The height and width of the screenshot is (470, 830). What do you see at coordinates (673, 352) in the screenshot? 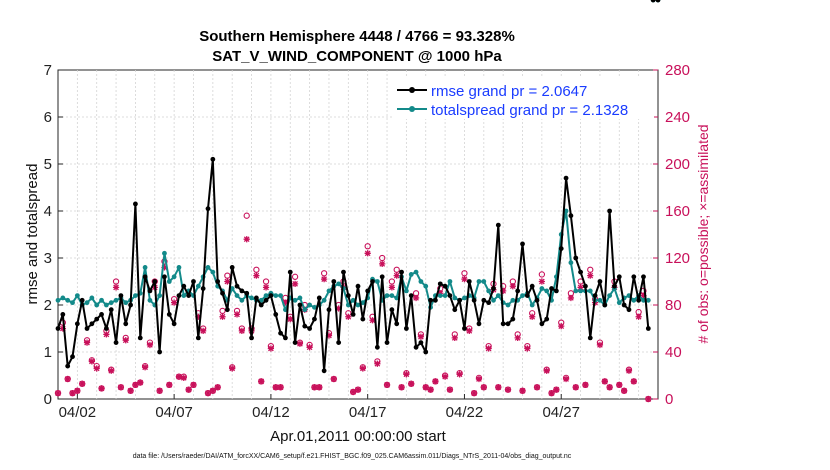
I see `y2-tick-label: 40` at bounding box center [673, 352].